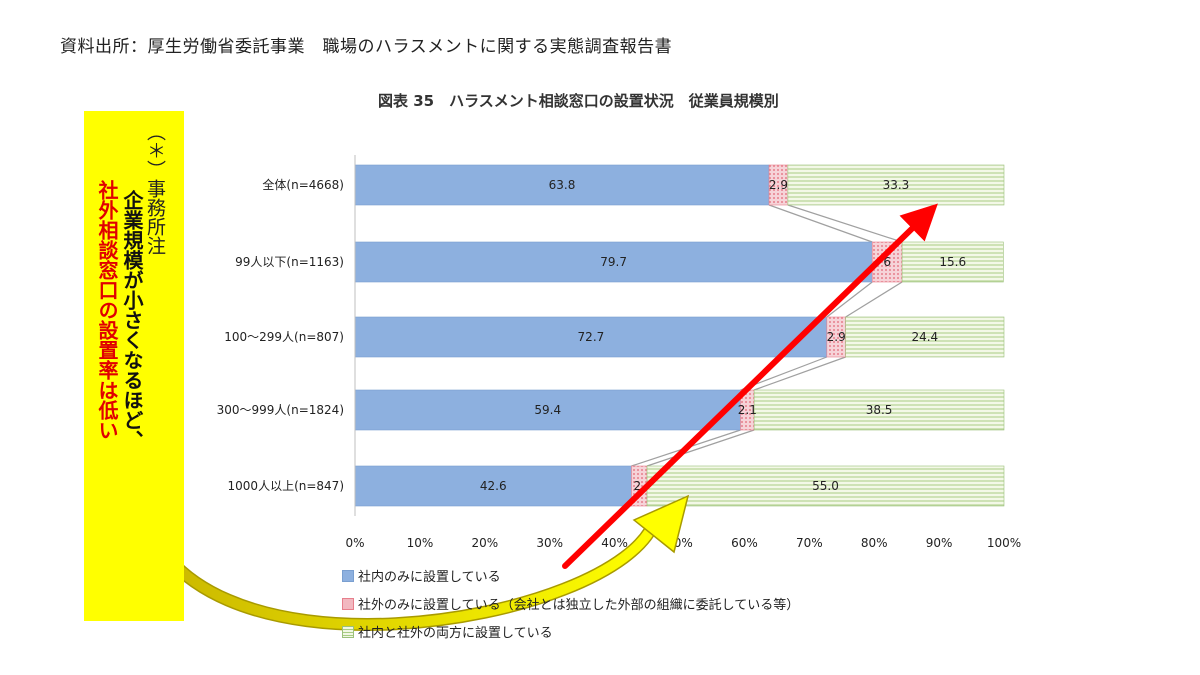  I want to click on data-label-external-0: 2.9, so click(778, 185).